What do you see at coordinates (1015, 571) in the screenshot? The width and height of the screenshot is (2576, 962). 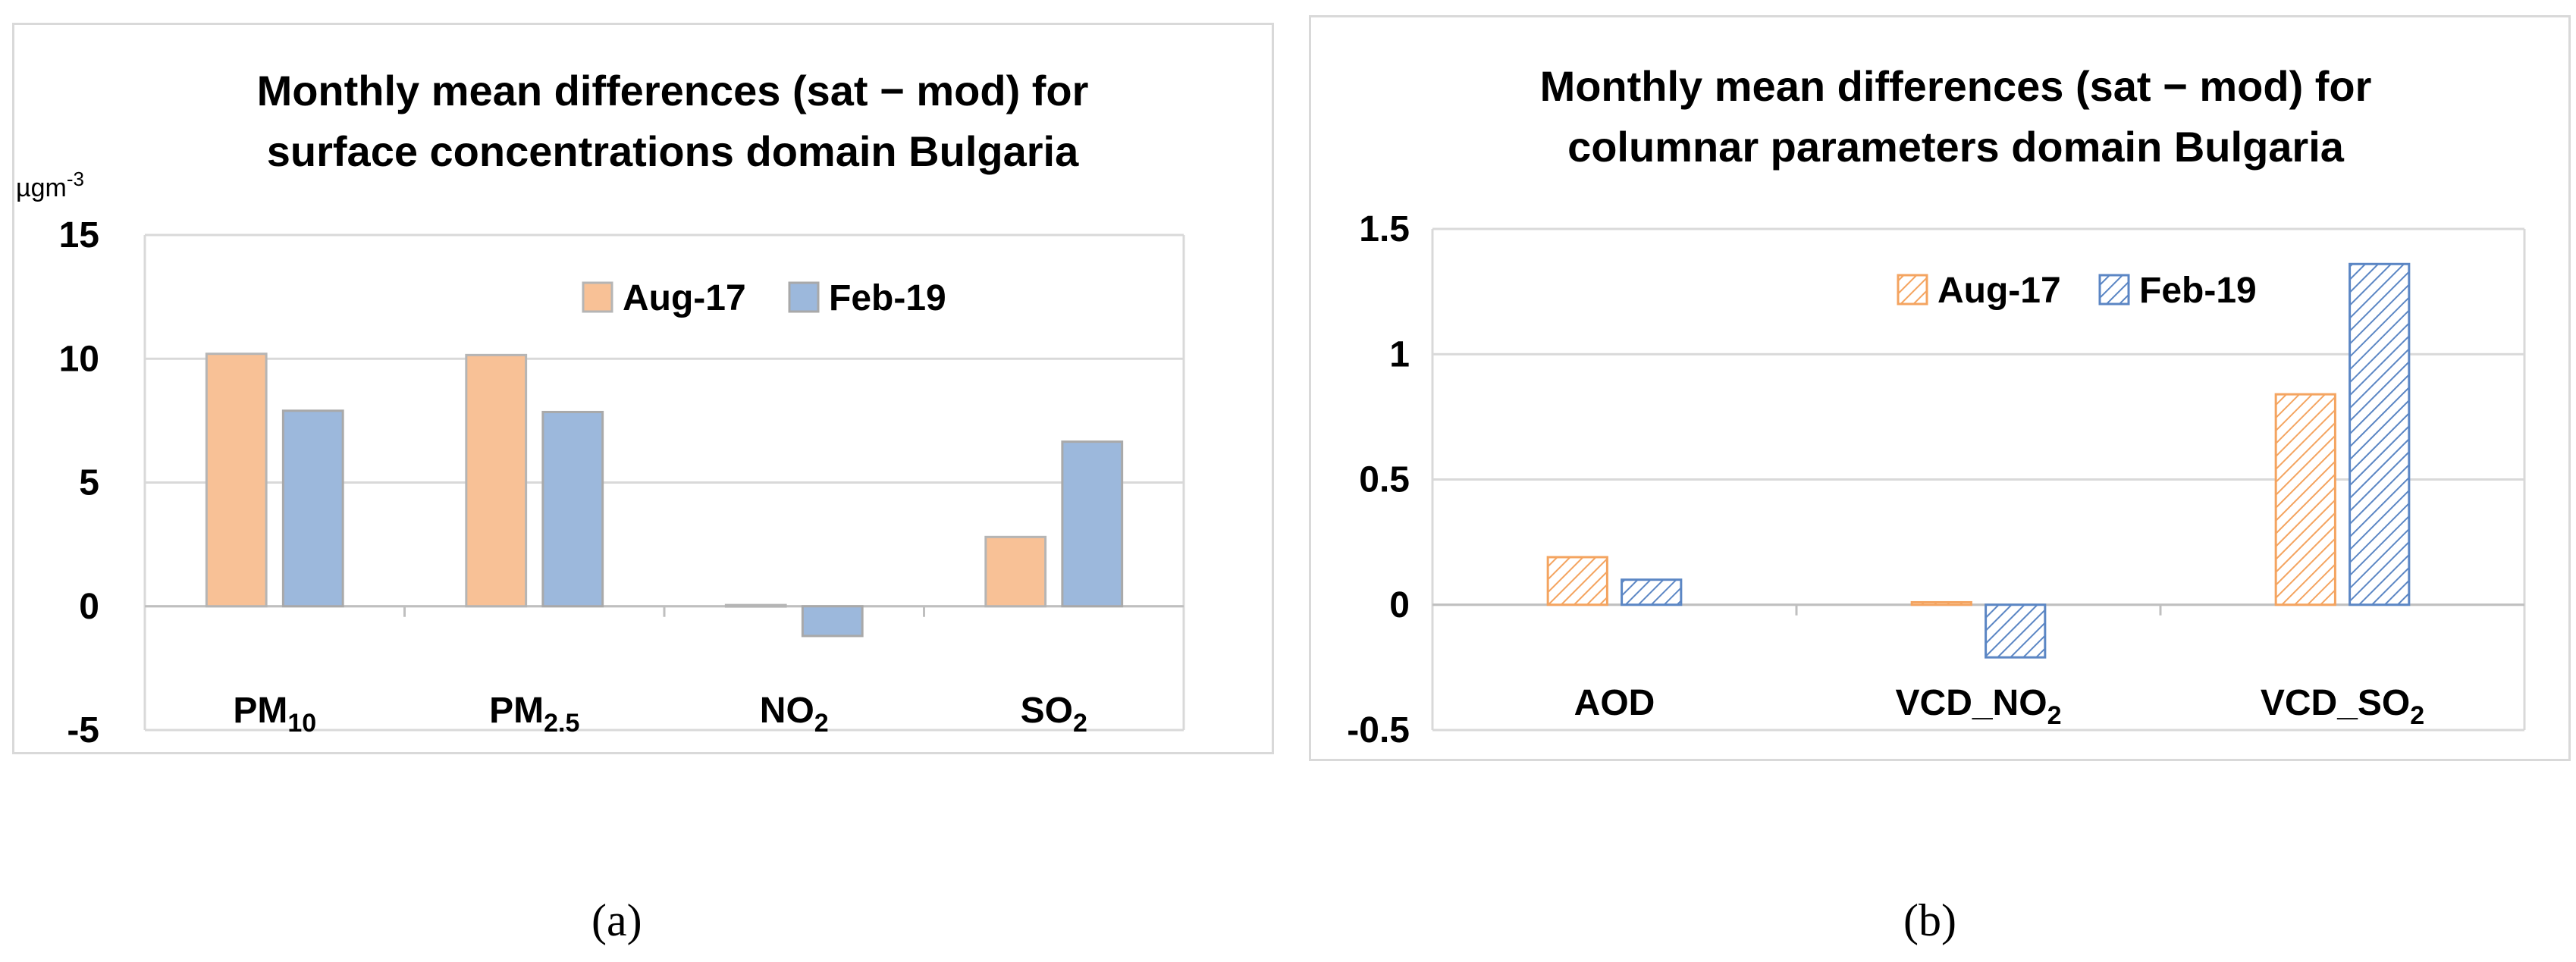 I see `bar-aug-17-so2` at bounding box center [1015, 571].